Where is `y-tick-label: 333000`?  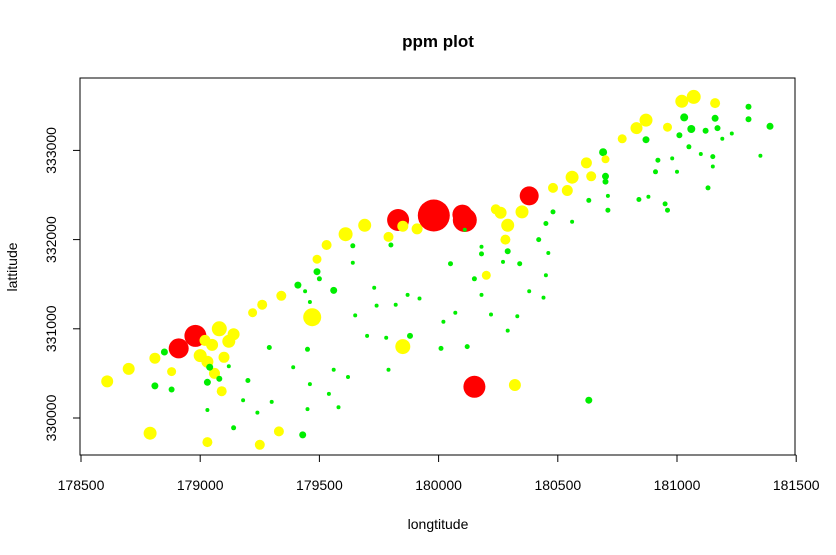
y-tick-label: 333000 is located at coordinates (51, 150).